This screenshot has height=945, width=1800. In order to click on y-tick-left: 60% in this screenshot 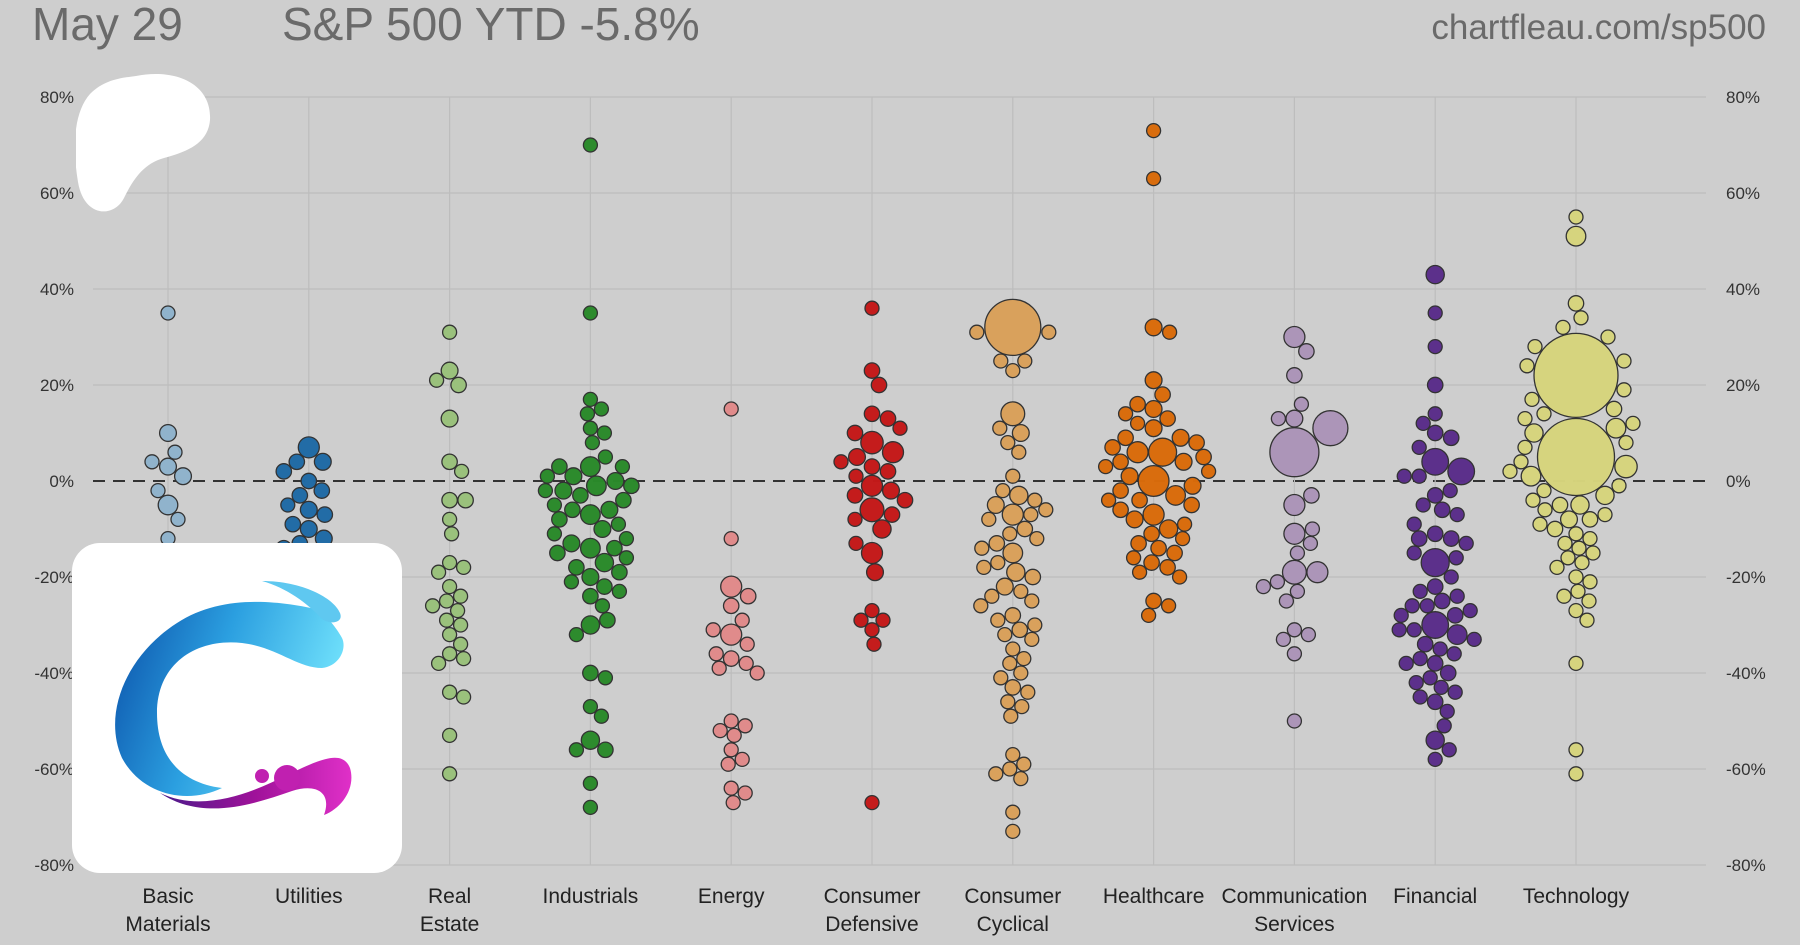, I will do `click(57, 193)`.